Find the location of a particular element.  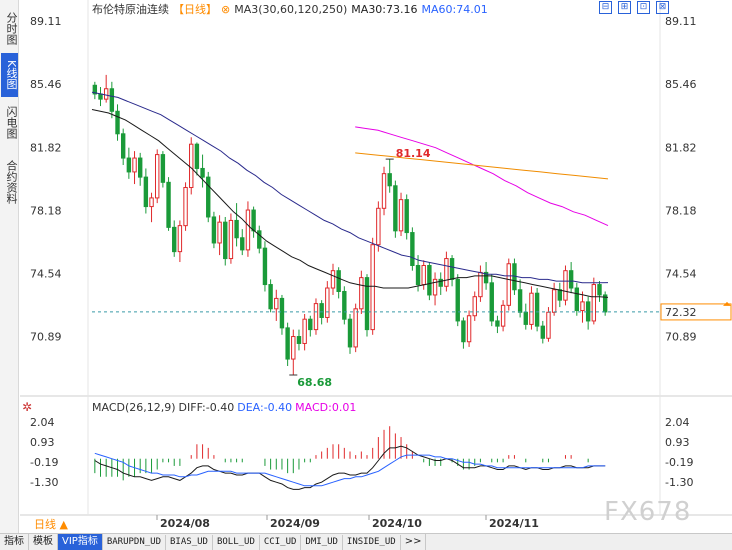

macd-histogram is located at coordinates (341, 453).